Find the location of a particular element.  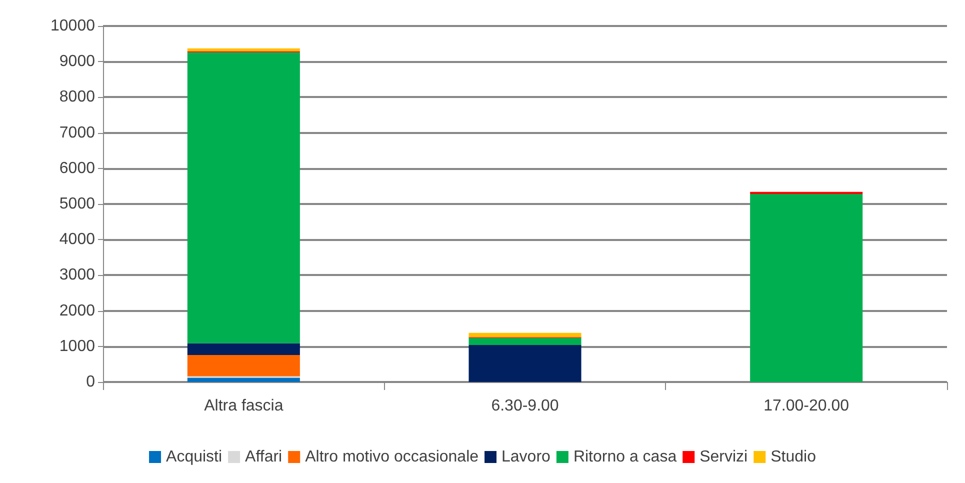

x-tick-label: 6.30-9.00 is located at coordinates (525, 406).